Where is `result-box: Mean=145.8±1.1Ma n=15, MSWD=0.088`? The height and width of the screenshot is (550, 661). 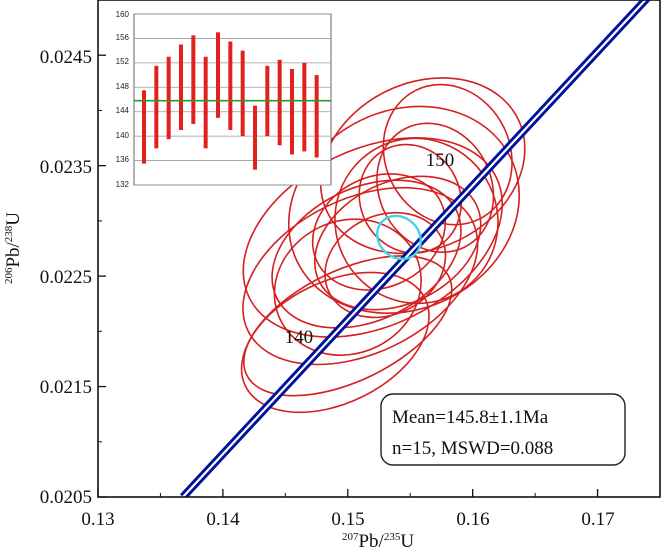
result-box: Mean=145.8±1.1Ma n=15, MSWD=0.088 is located at coordinates (503, 429).